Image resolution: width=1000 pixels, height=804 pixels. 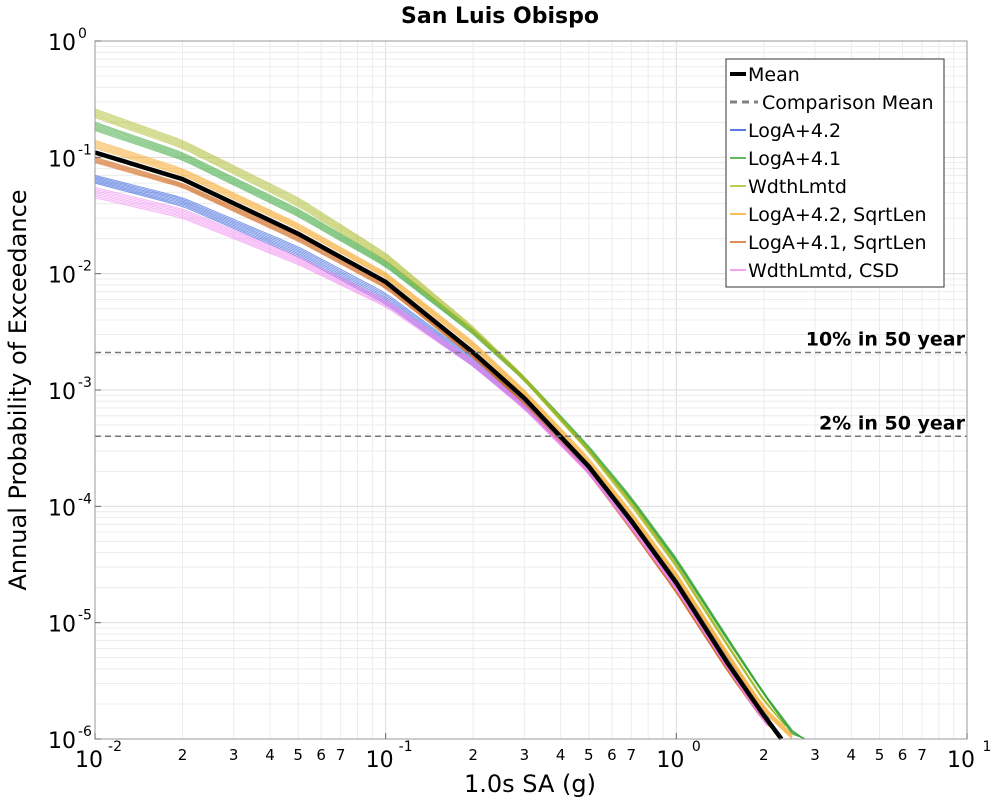 What do you see at coordinates (837, 215) in the screenshot?
I see `legend-label: LogA+4.2, SqrtLen` at bounding box center [837, 215].